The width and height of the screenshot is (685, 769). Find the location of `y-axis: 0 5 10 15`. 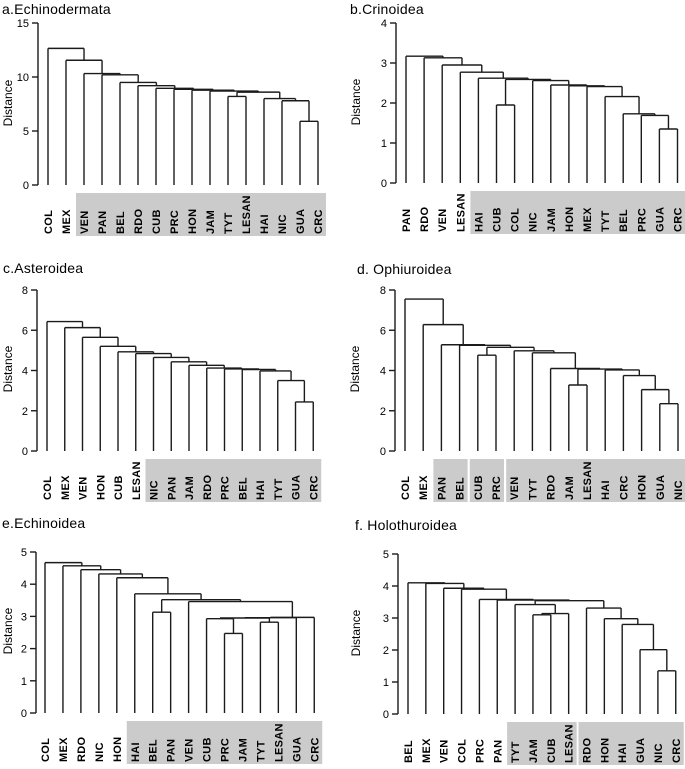

y-axis: 0 5 10 15 is located at coordinates (28, 105).